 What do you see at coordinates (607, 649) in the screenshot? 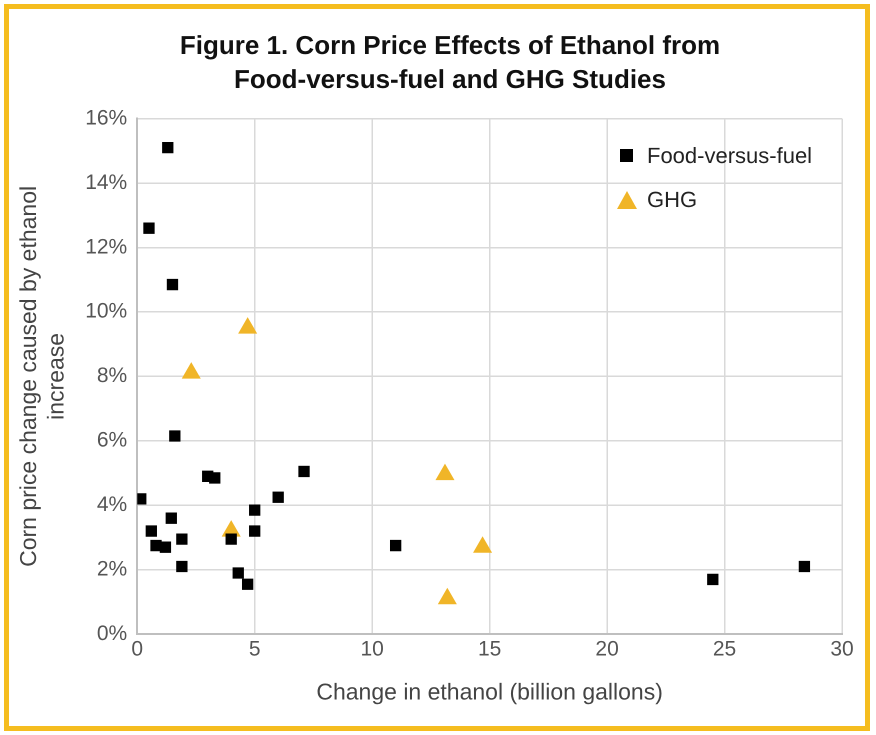
I see `x-tick-label: 20` at bounding box center [607, 649].